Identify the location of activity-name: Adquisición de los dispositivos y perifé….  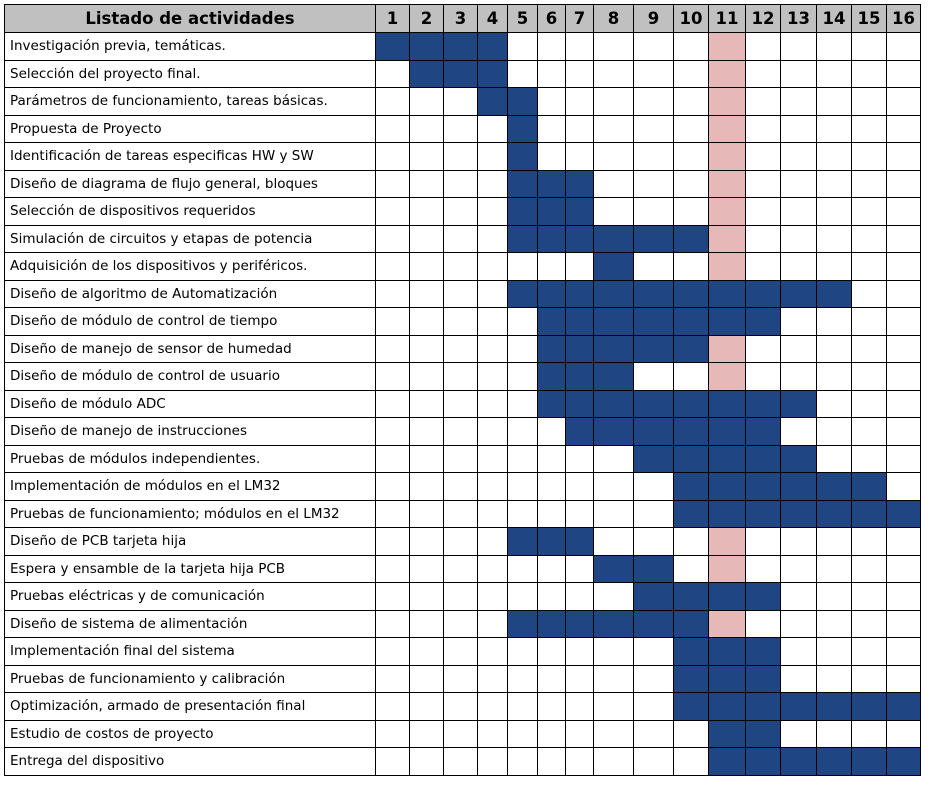
(190, 266).